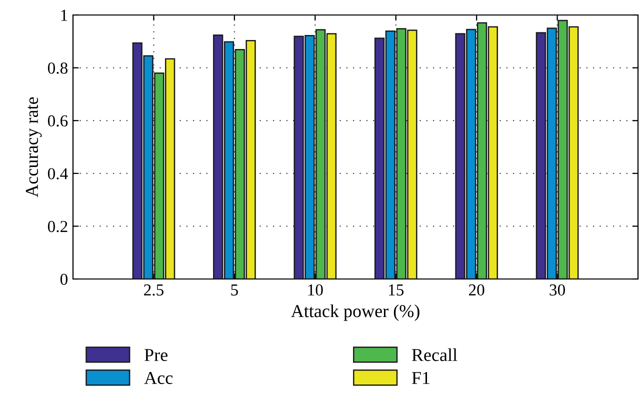 The height and width of the screenshot is (404, 643). What do you see at coordinates (58, 174) in the screenshot?
I see `y-tick-label: 0.4` at bounding box center [58, 174].